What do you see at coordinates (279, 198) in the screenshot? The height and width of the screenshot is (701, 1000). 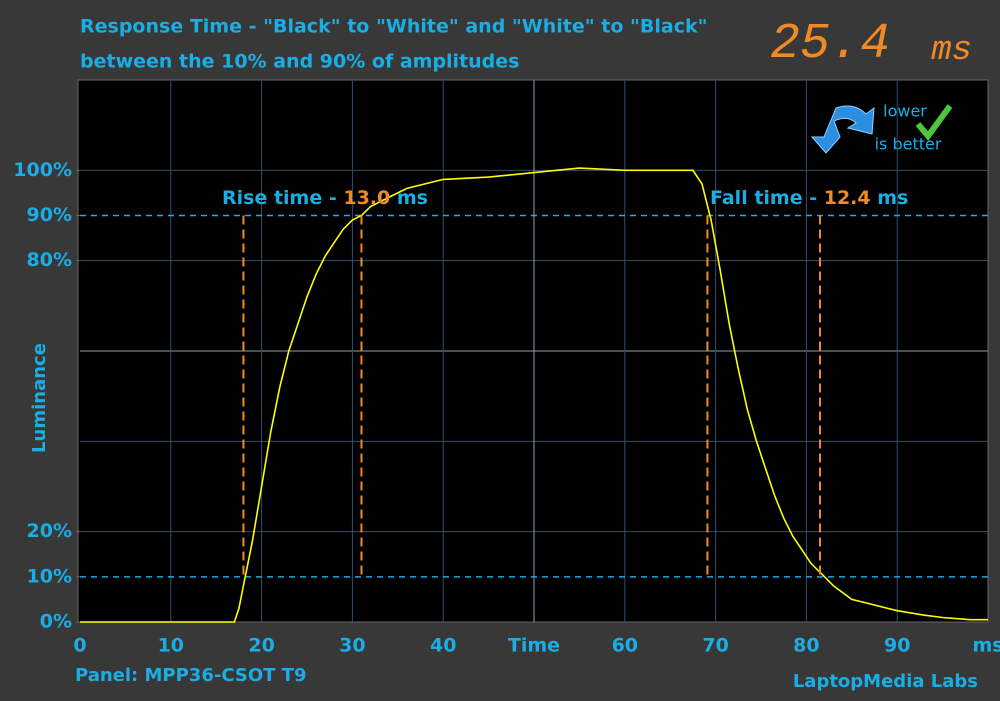 I see `rise-label: Rise time -` at bounding box center [279, 198].